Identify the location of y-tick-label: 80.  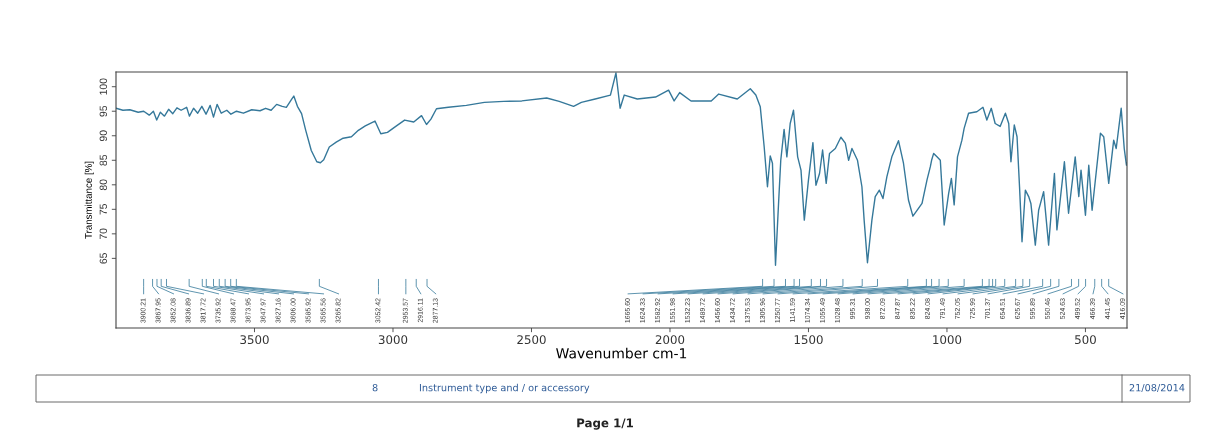
(103, 185).